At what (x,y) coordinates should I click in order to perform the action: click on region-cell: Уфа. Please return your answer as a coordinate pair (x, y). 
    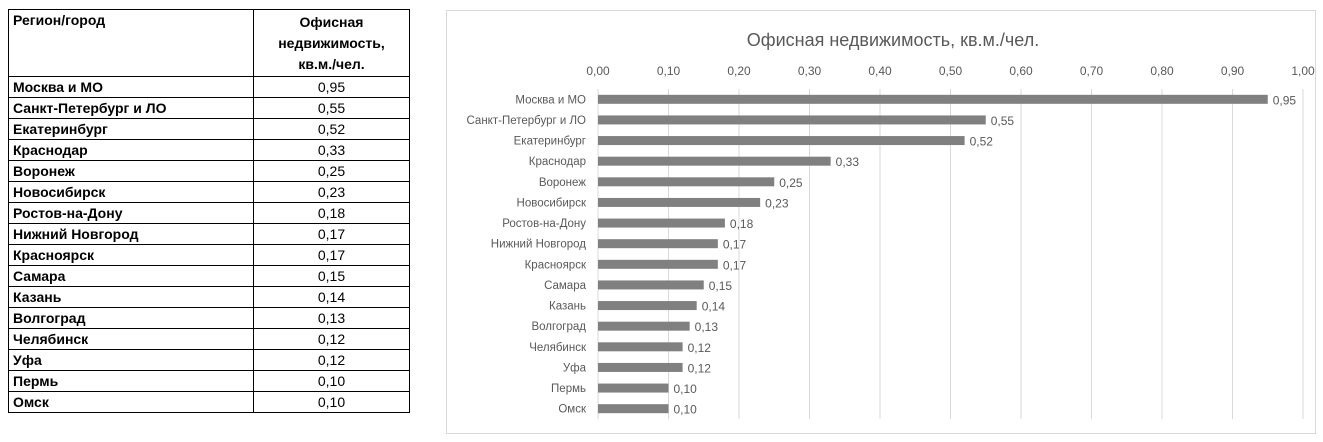
    Looking at the image, I should click on (131, 360).